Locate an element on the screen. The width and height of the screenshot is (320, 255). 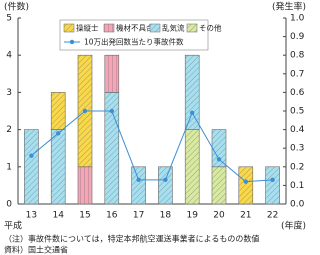
y-tick-label: 5 is located at coordinates (9, 19).